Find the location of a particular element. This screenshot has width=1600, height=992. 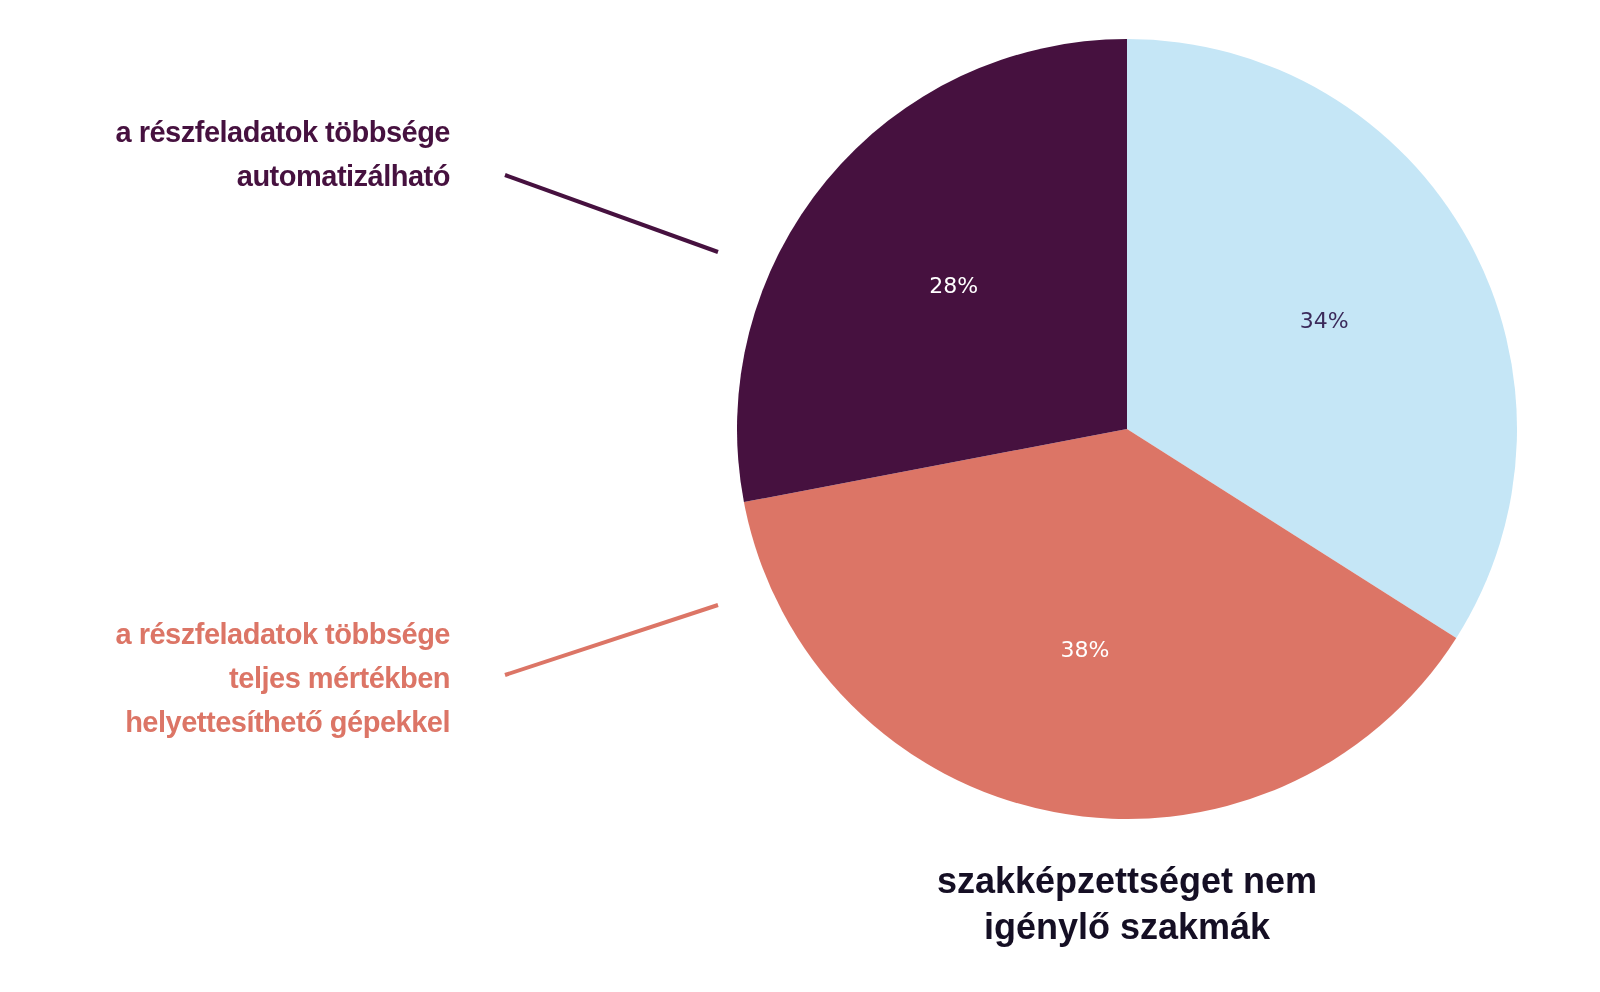

slice-label: a részfeladatok többsége automatizálható is located at coordinates (282, 154).